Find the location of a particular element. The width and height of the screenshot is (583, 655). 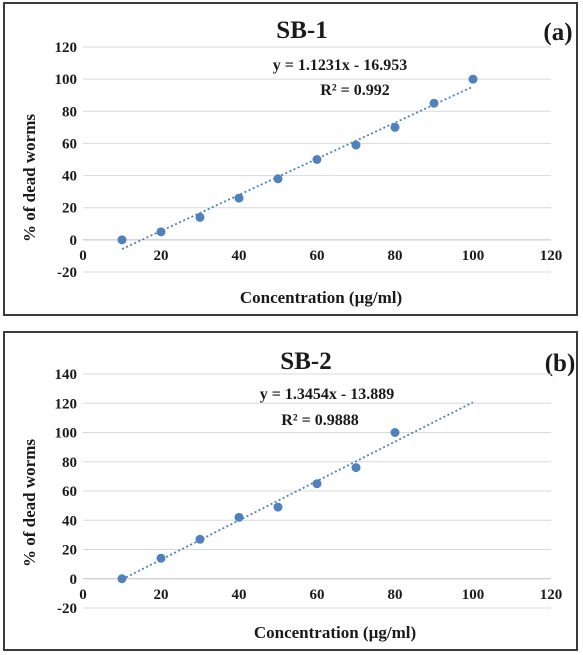

trend-equation: y = 1.1231x - 16.953 is located at coordinates (340, 65).